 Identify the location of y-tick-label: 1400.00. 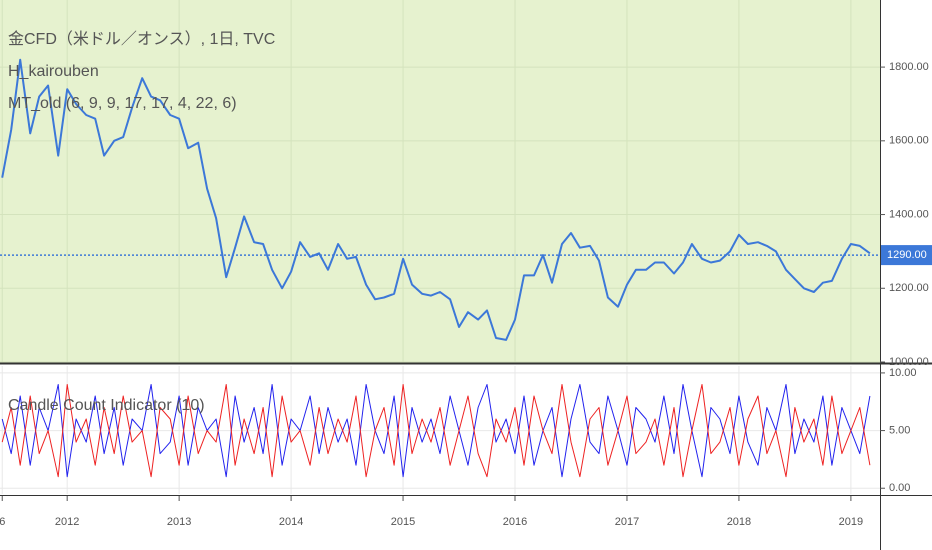
(909, 214).